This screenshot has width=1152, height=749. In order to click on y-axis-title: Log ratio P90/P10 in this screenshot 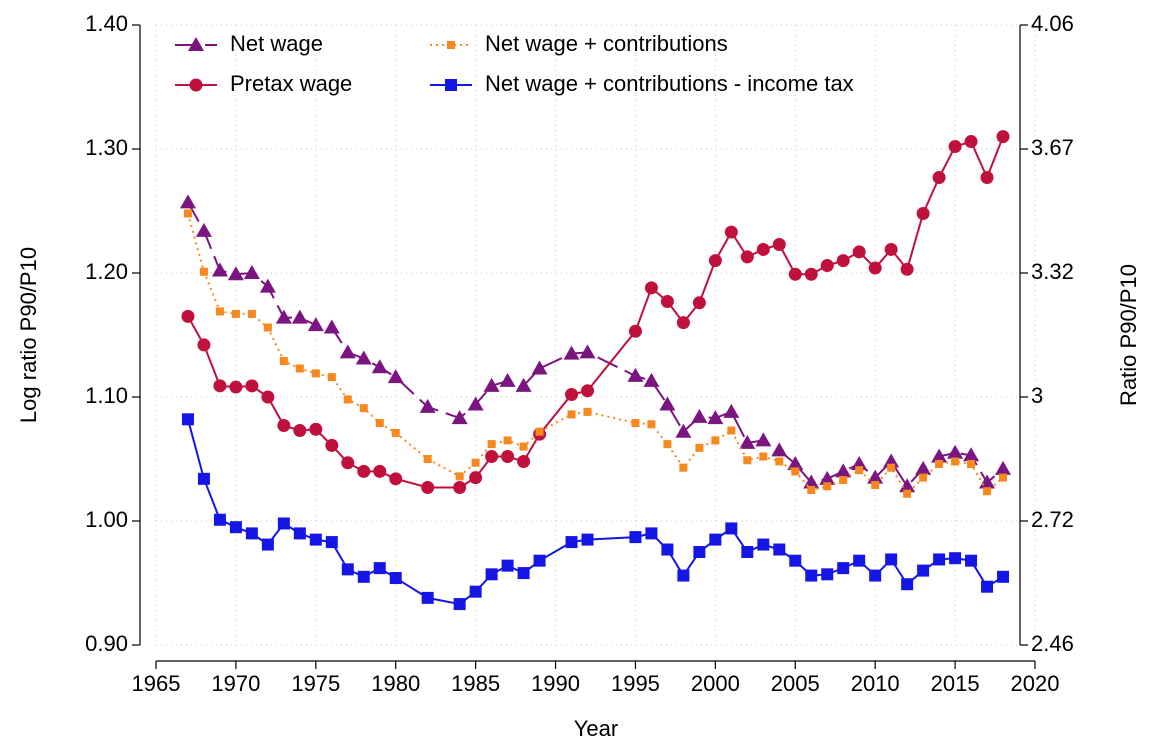, I will do `click(28, 335)`.